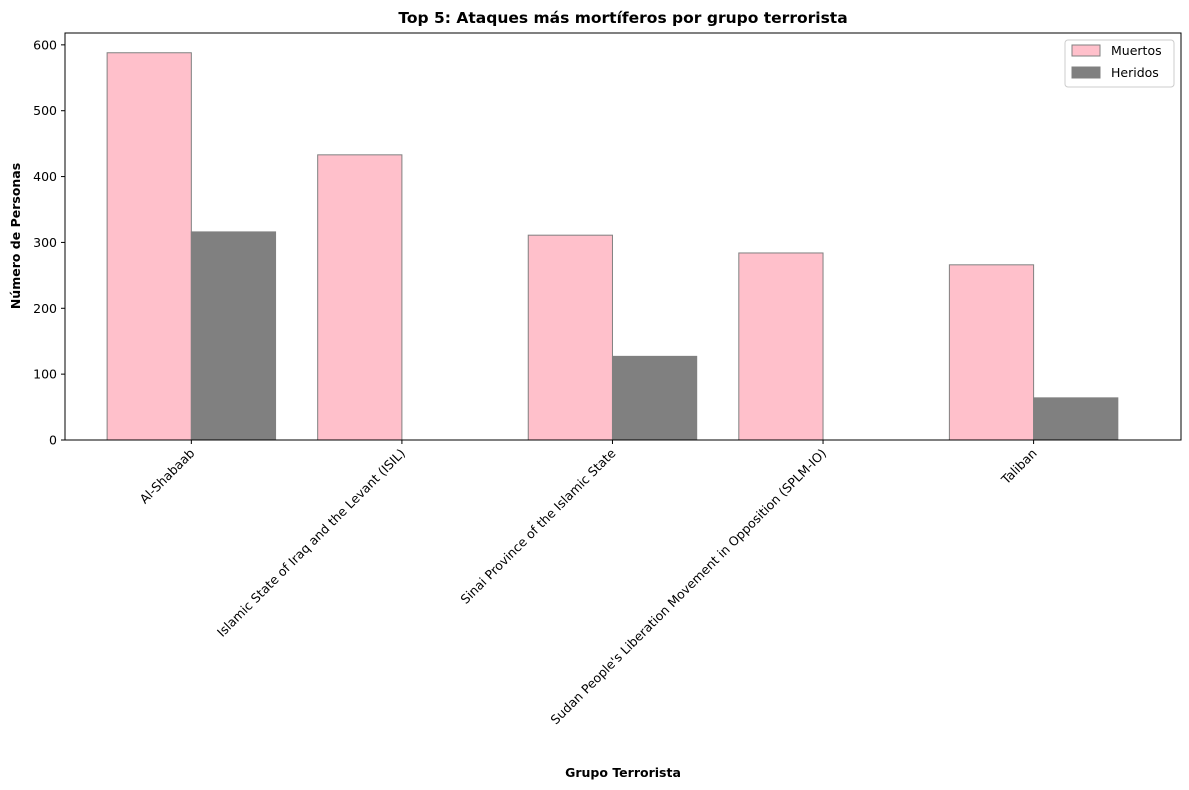  Describe the element at coordinates (623, 772) in the screenshot. I see `x-axis-label: Grupo Terrorista` at that location.